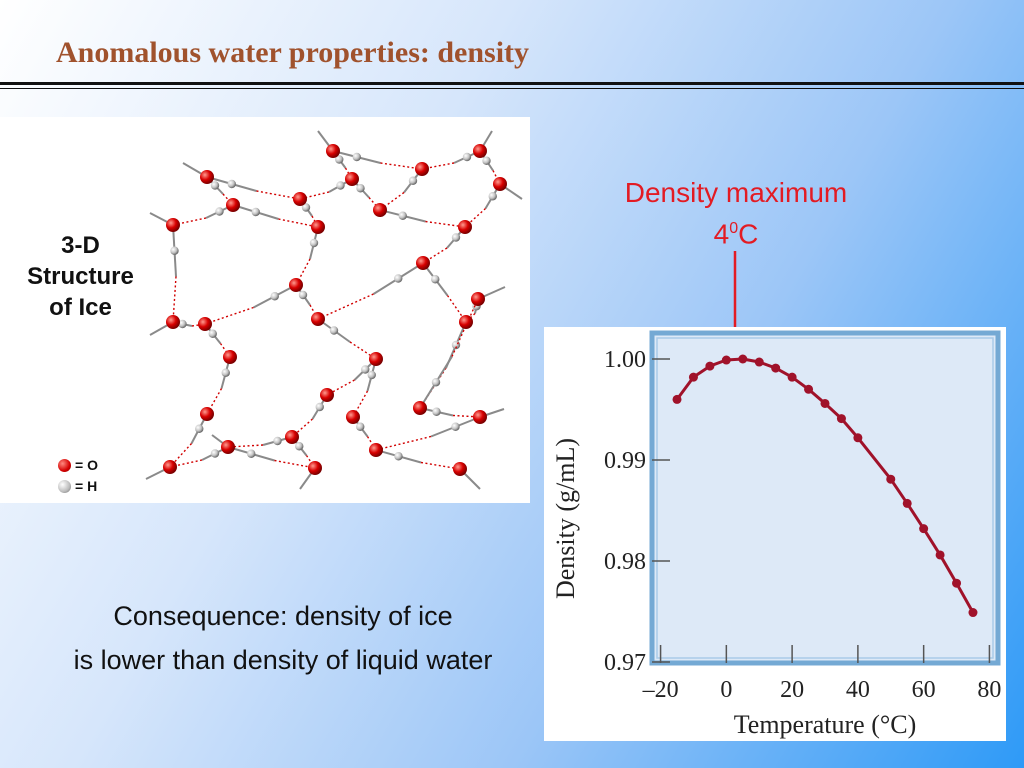 The image size is (1024, 768). Describe the element at coordinates (625, 360) in the screenshot. I see `y-tick-label: 1.00` at that location.